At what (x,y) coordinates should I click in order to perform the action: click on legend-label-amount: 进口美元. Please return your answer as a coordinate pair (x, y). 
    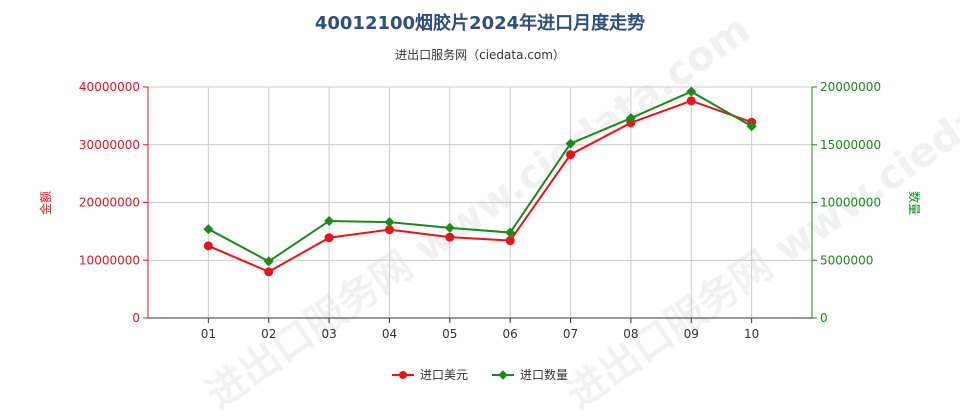
    Looking at the image, I should click on (443, 375).